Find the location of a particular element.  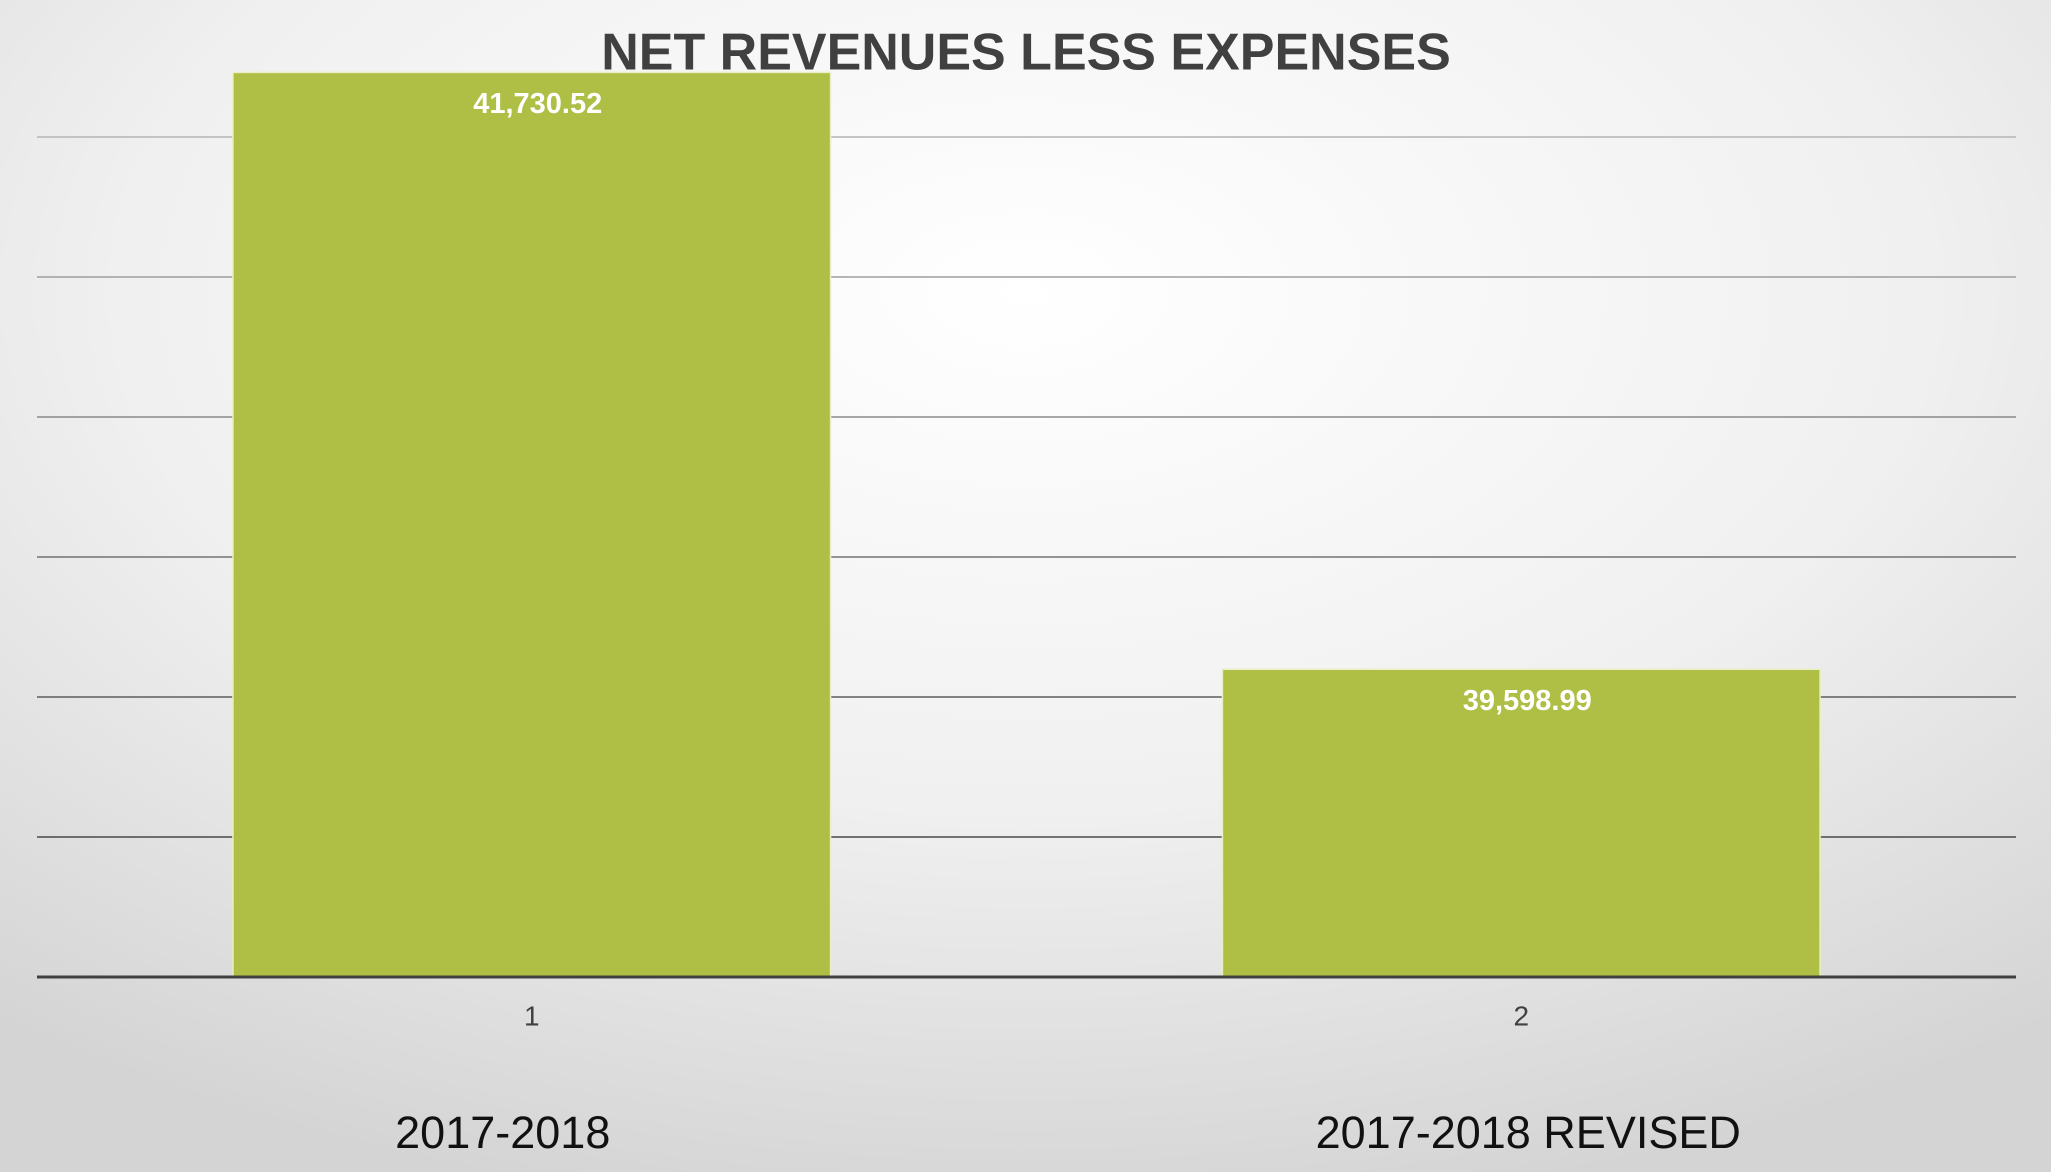

data-label: 41,730.52 is located at coordinates (537, 104).